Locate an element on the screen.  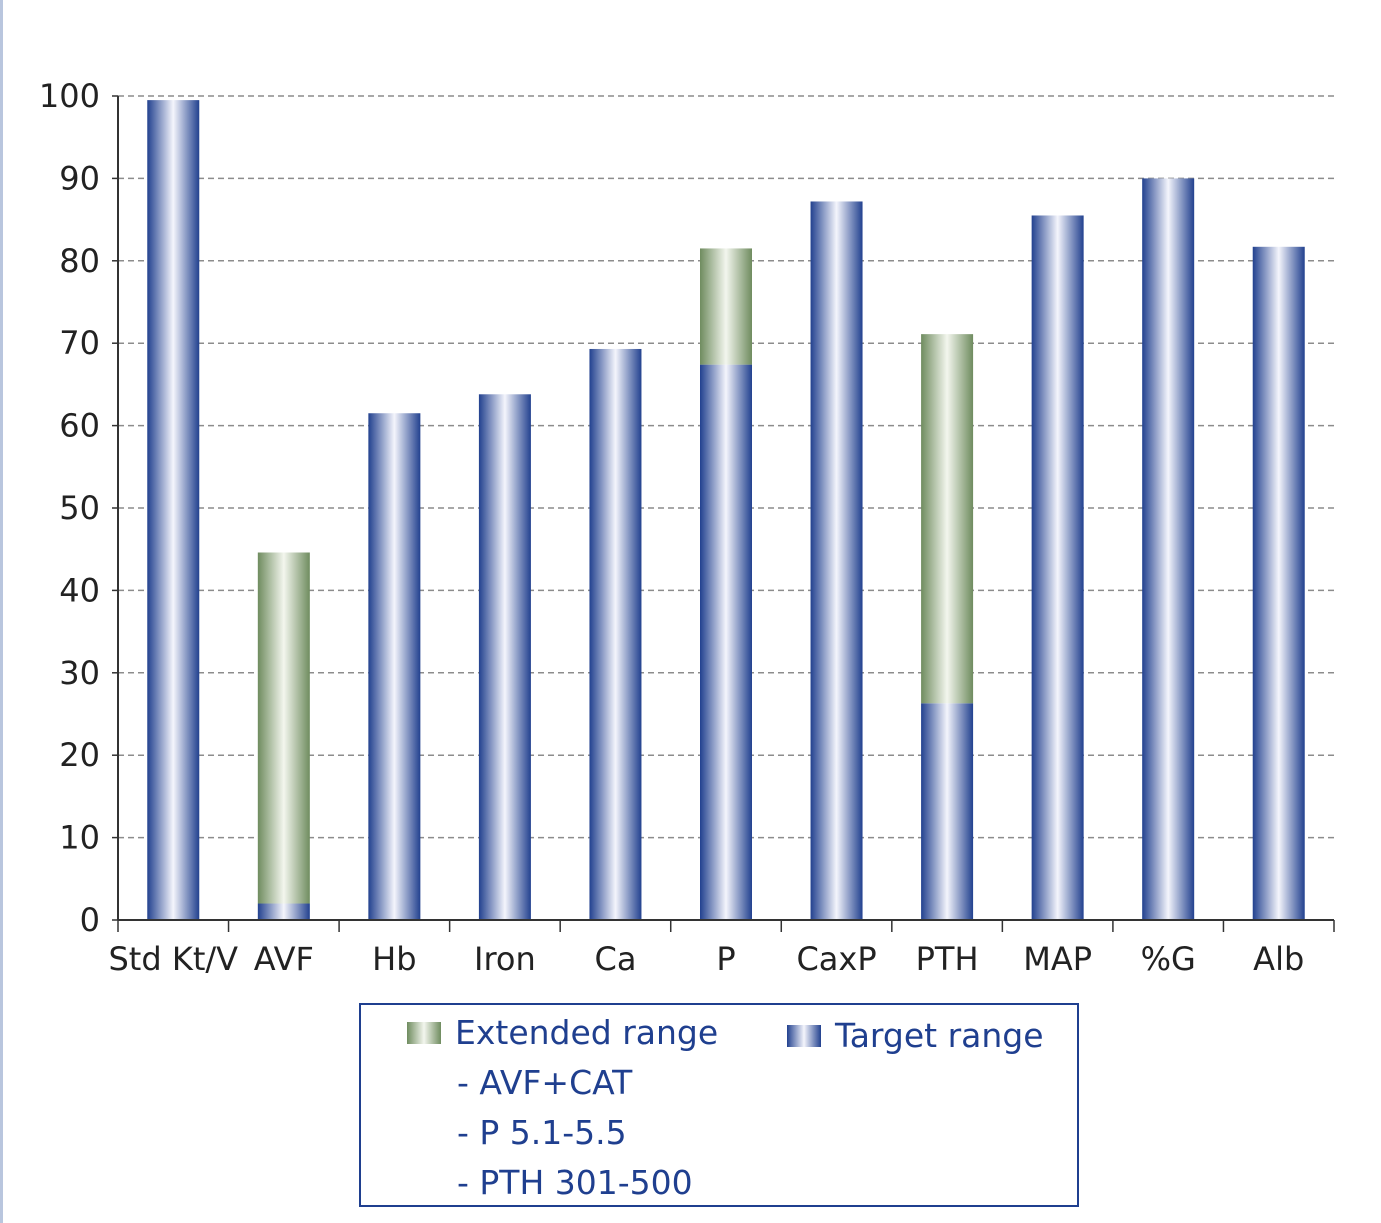
y-tick-label: 20 is located at coordinates (79, 755).